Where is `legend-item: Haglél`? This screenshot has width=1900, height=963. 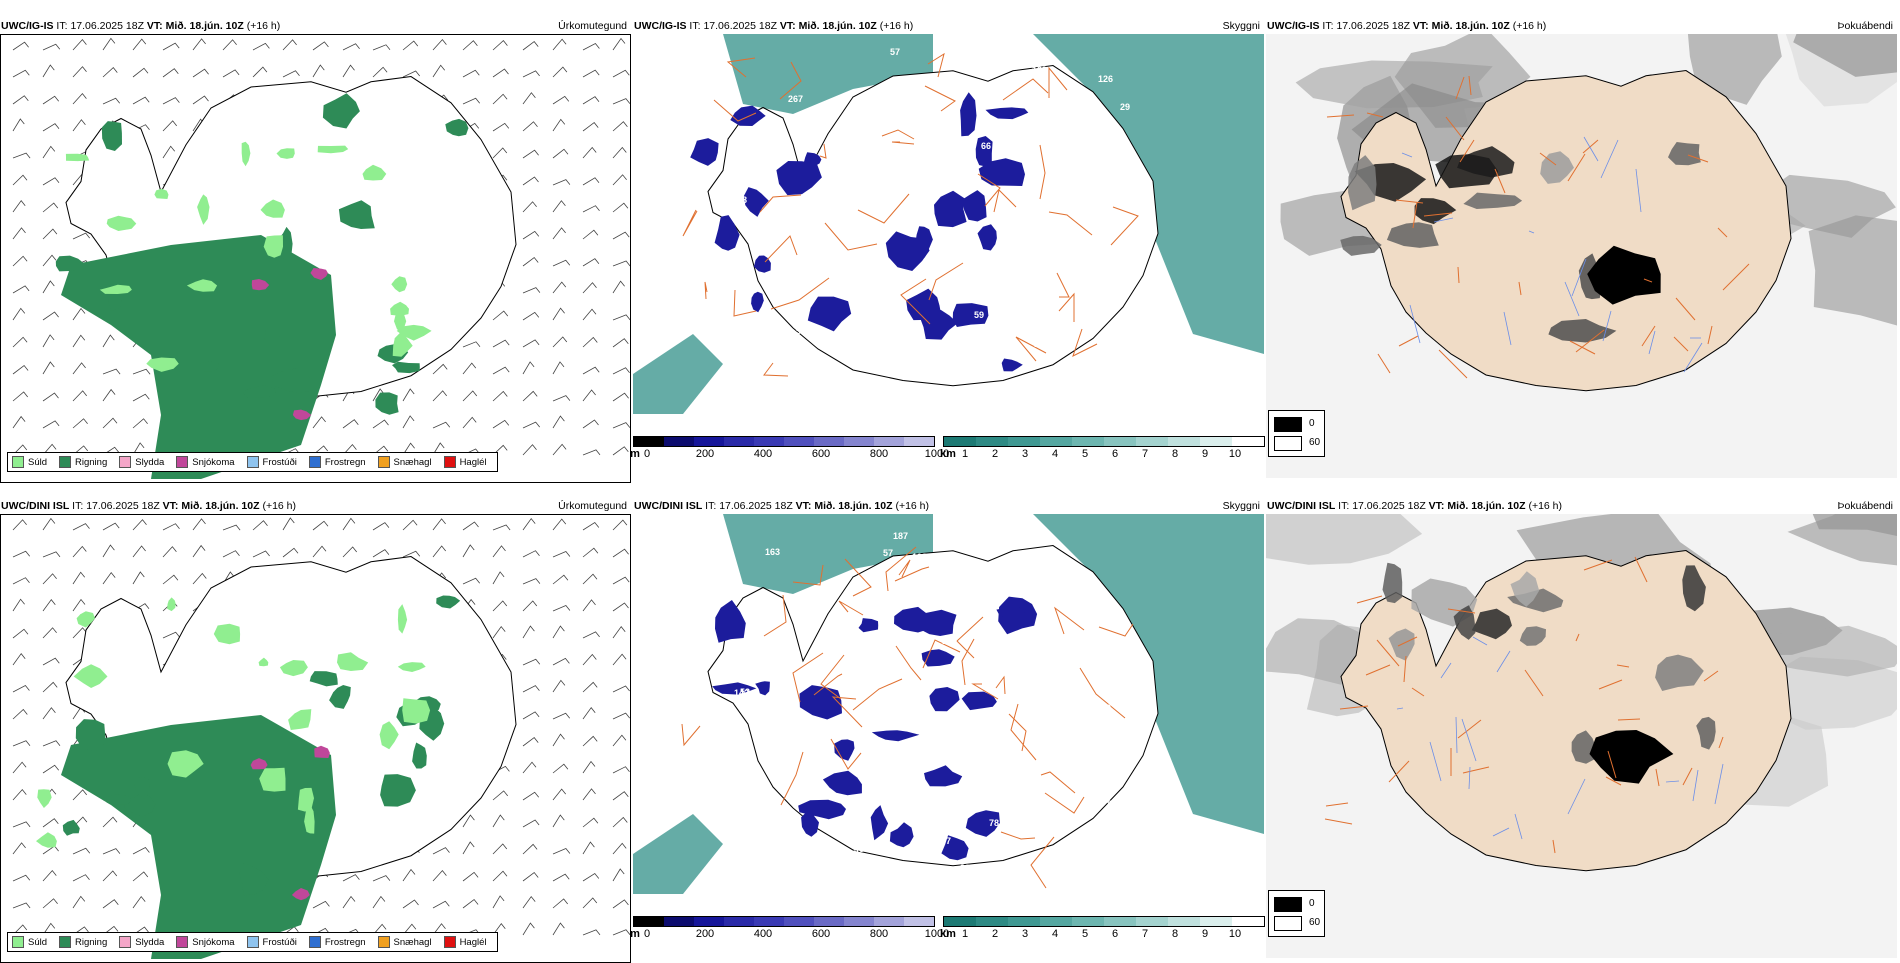
legend-item: Haglél is located at coordinates (465, 462).